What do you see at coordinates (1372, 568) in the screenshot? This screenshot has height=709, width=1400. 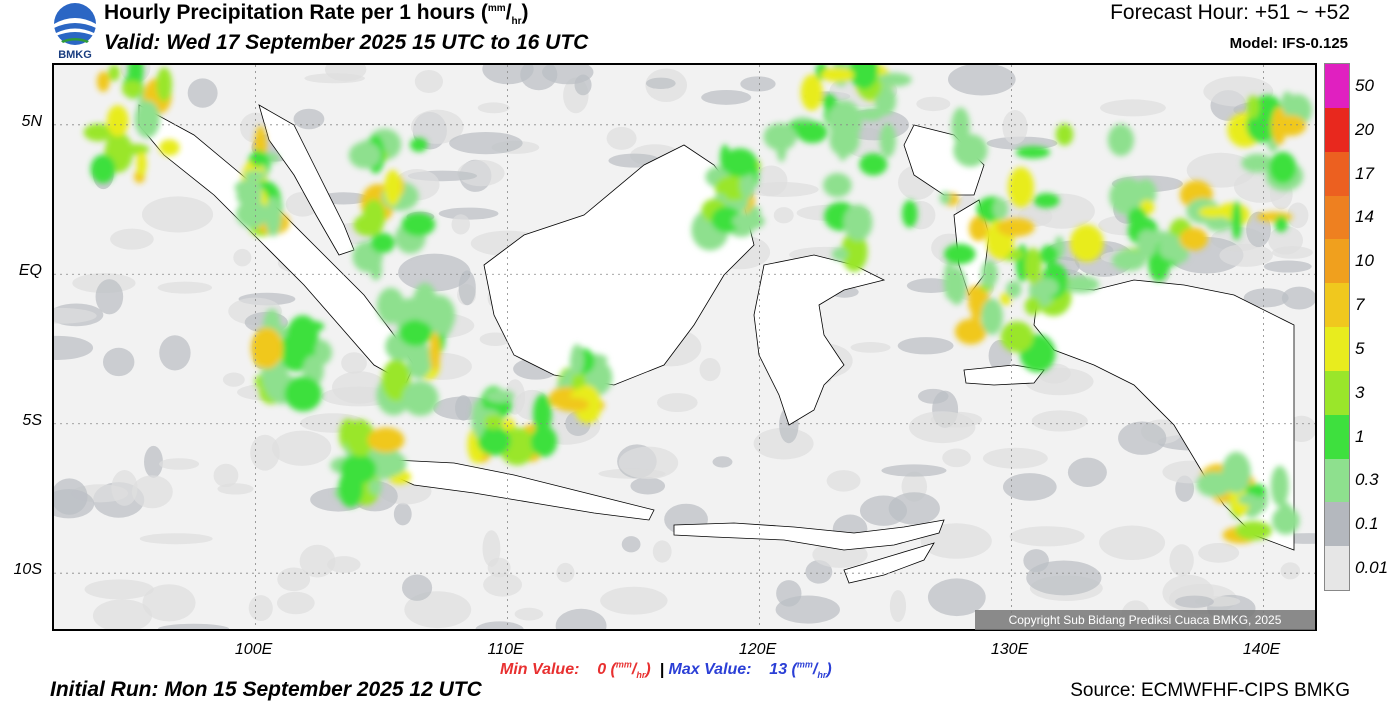 I see `legend-label: 0.01` at bounding box center [1372, 568].